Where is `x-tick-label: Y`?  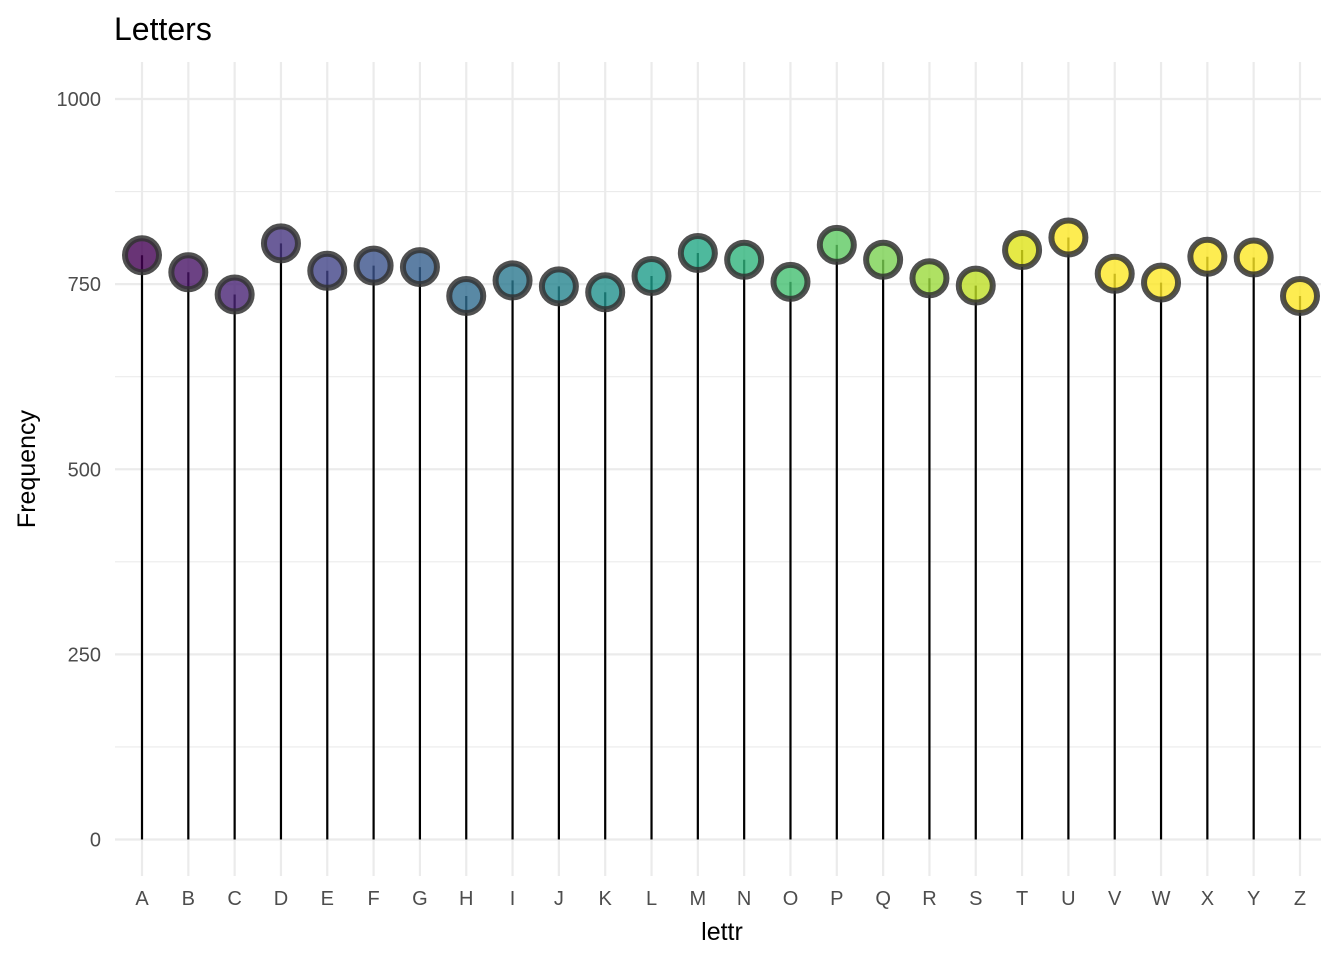 x-tick-label: Y is located at coordinates (1253, 899).